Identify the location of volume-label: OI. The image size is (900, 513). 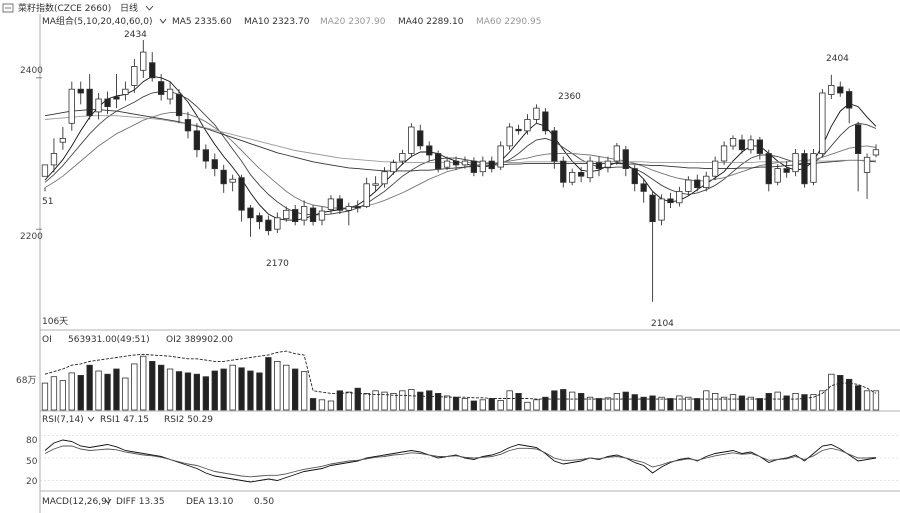
(47, 340).